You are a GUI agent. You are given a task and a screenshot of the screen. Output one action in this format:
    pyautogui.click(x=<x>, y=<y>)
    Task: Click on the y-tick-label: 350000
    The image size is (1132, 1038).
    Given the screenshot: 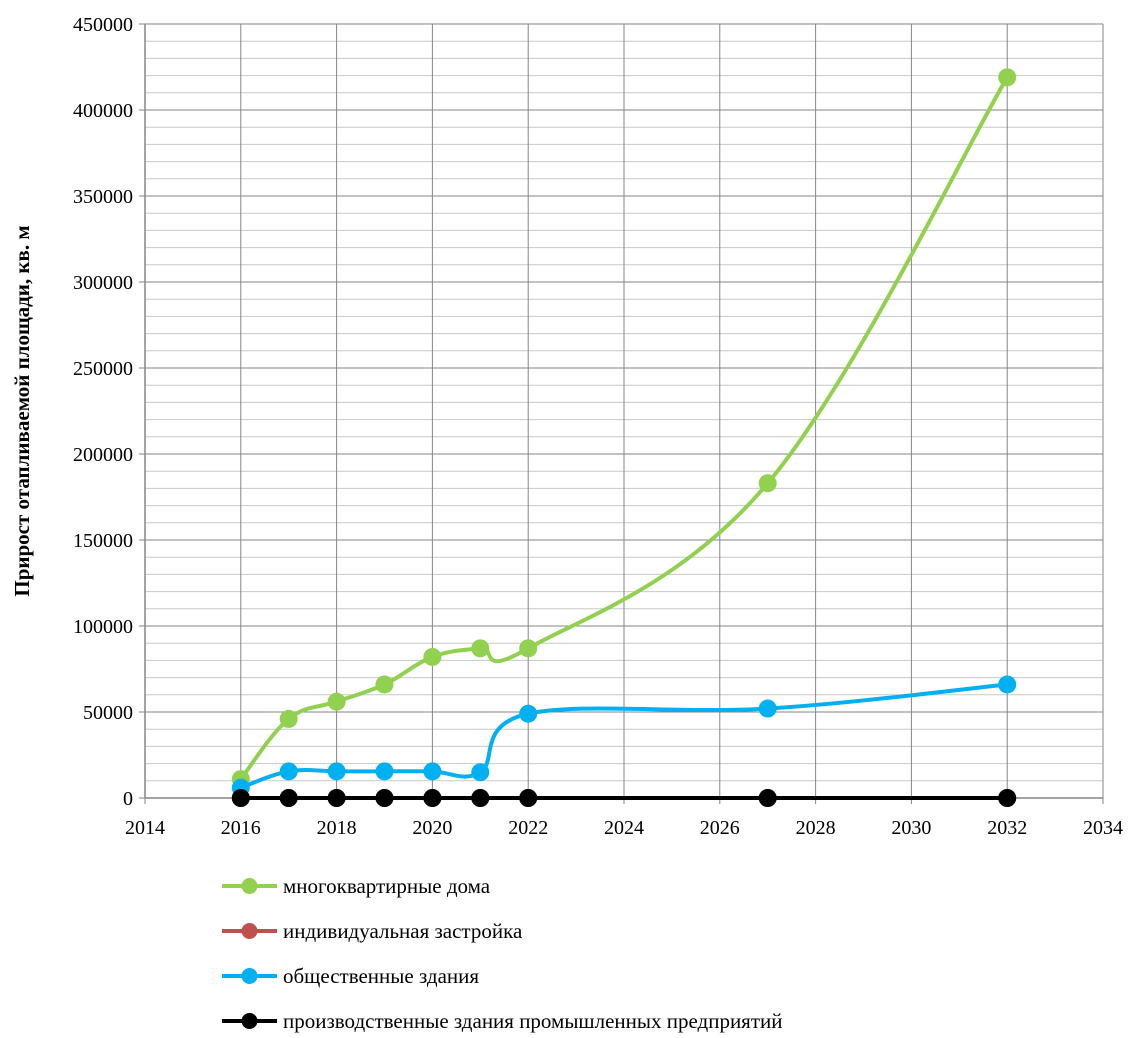 What is the action you would take?
    pyautogui.click(x=103, y=197)
    